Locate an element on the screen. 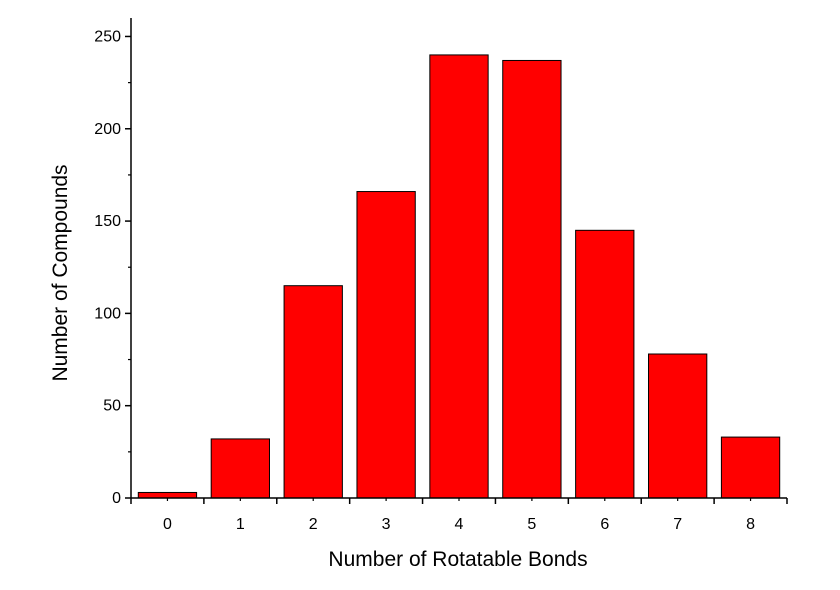  y-tick-label: 50 is located at coordinates (112, 406).